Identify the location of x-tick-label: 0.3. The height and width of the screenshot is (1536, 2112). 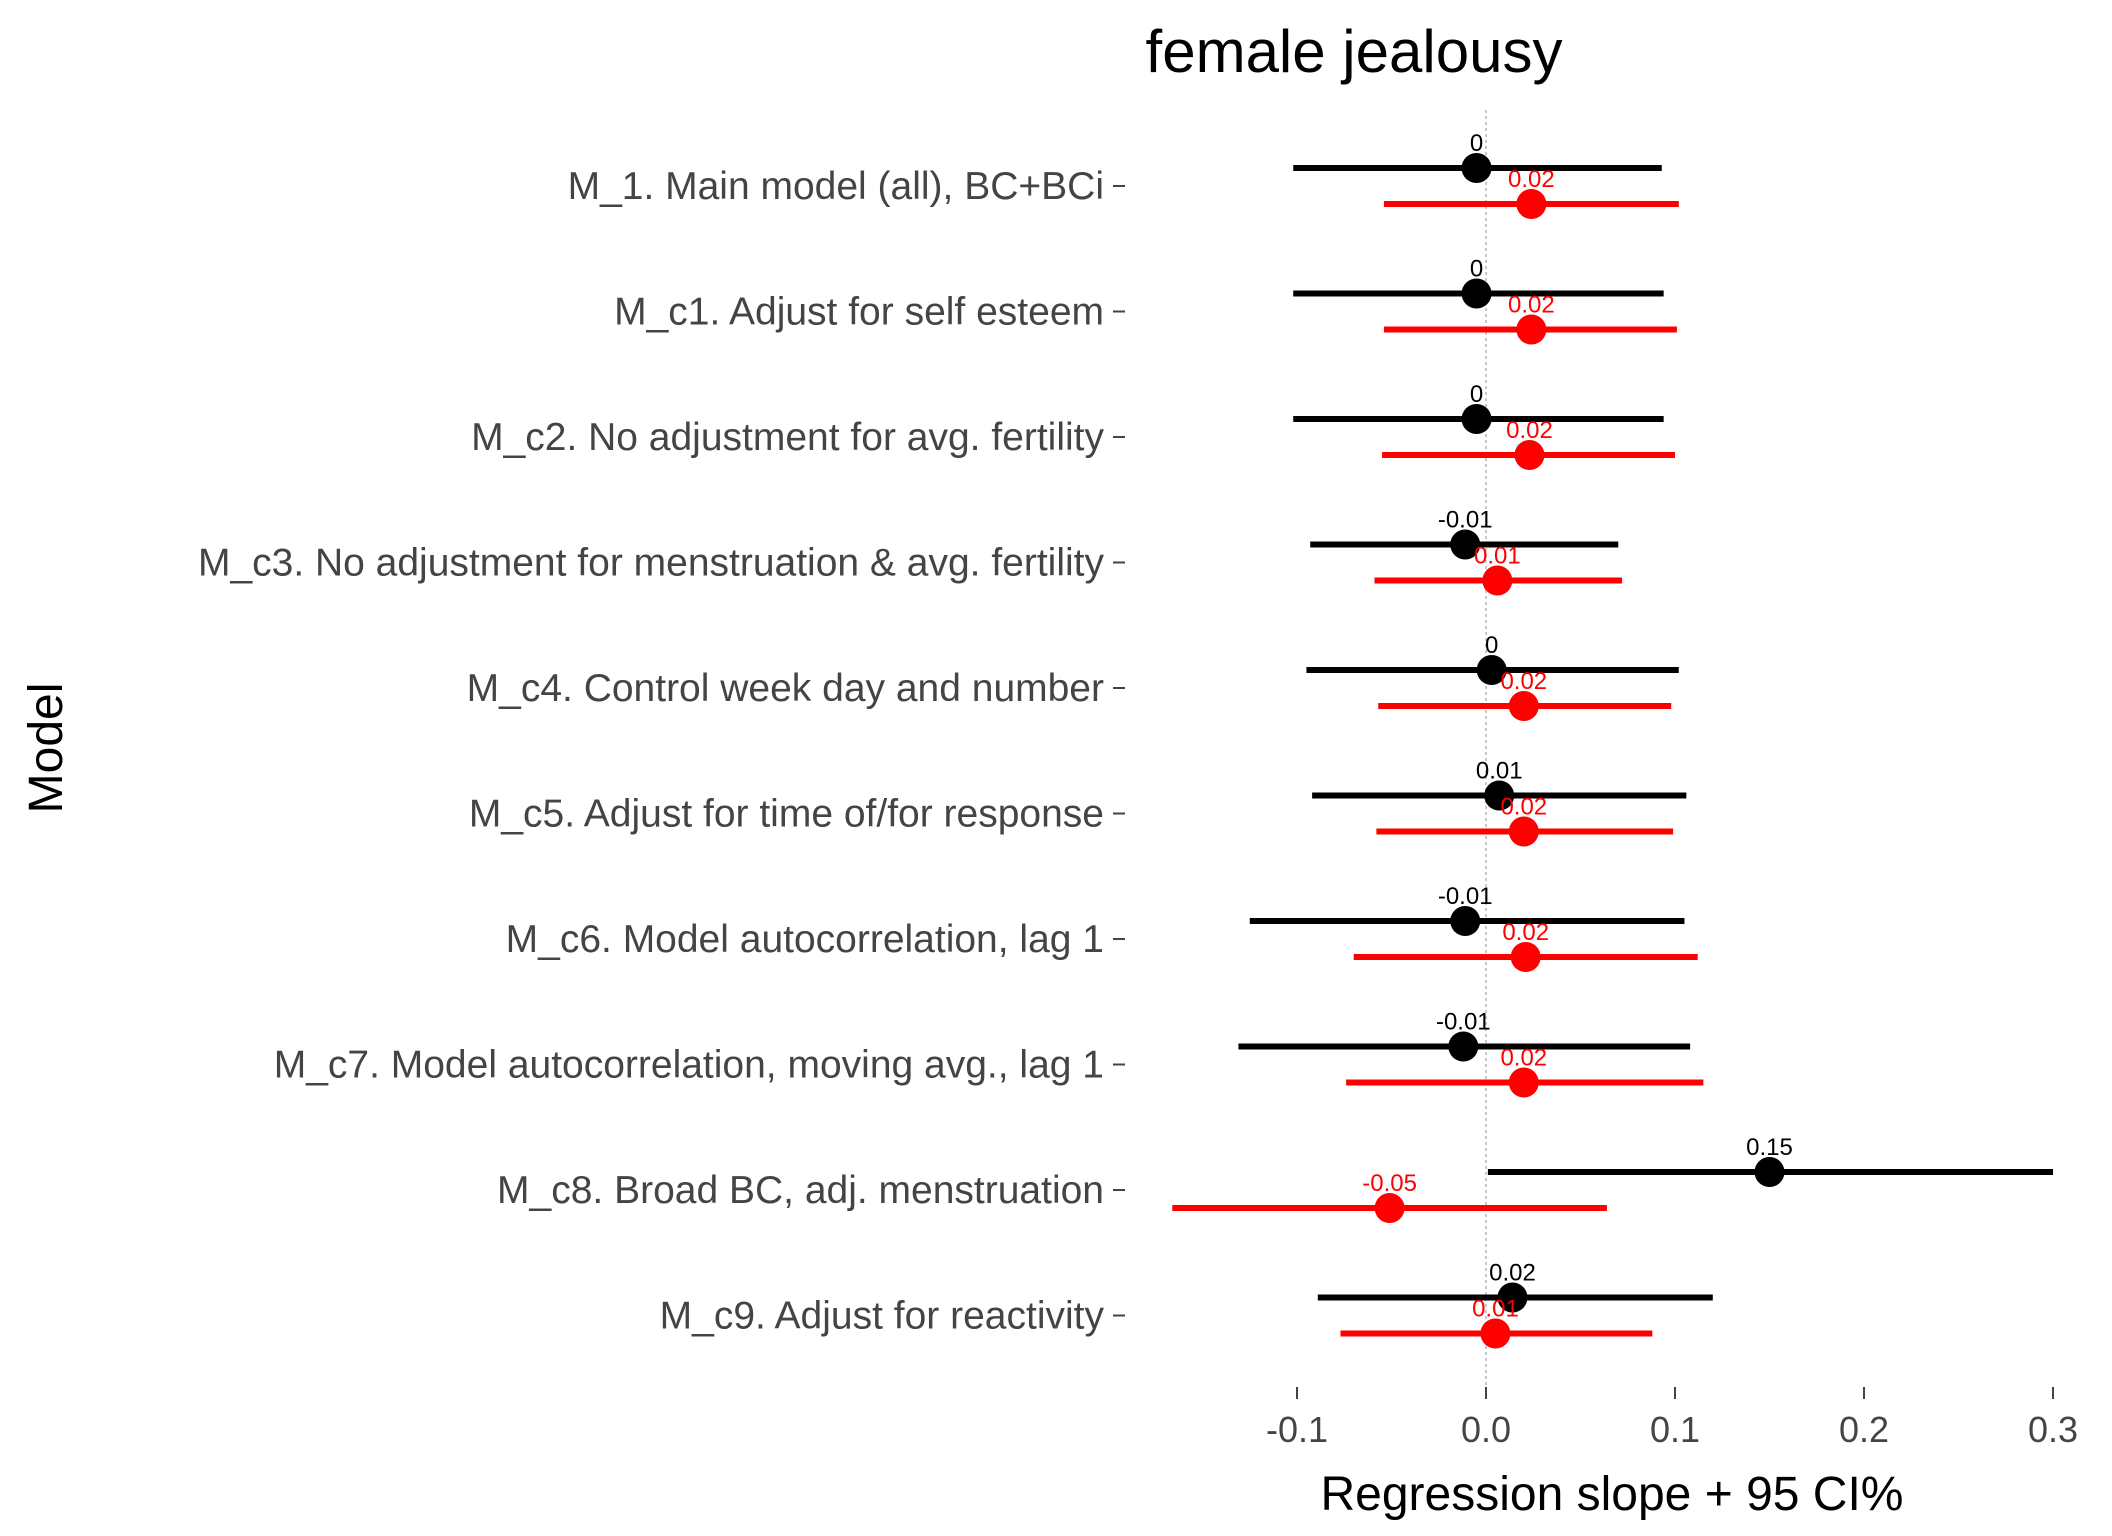
(2053, 1429).